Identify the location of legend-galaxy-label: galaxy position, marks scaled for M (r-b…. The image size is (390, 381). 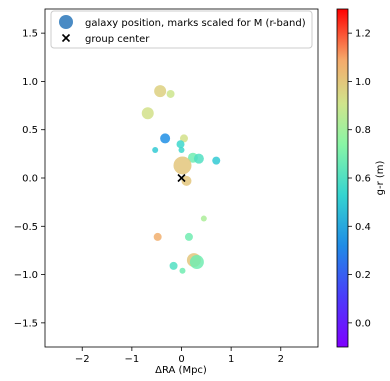
(195, 23).